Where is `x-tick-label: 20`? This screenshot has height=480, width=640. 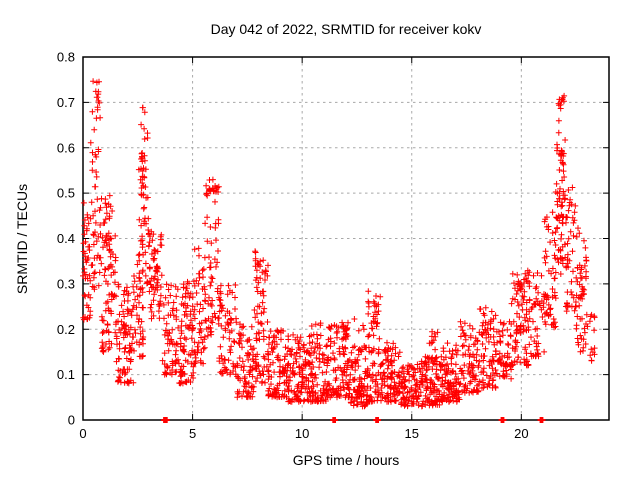
x-tick-label: 20 is located at coordinates (521, 433).